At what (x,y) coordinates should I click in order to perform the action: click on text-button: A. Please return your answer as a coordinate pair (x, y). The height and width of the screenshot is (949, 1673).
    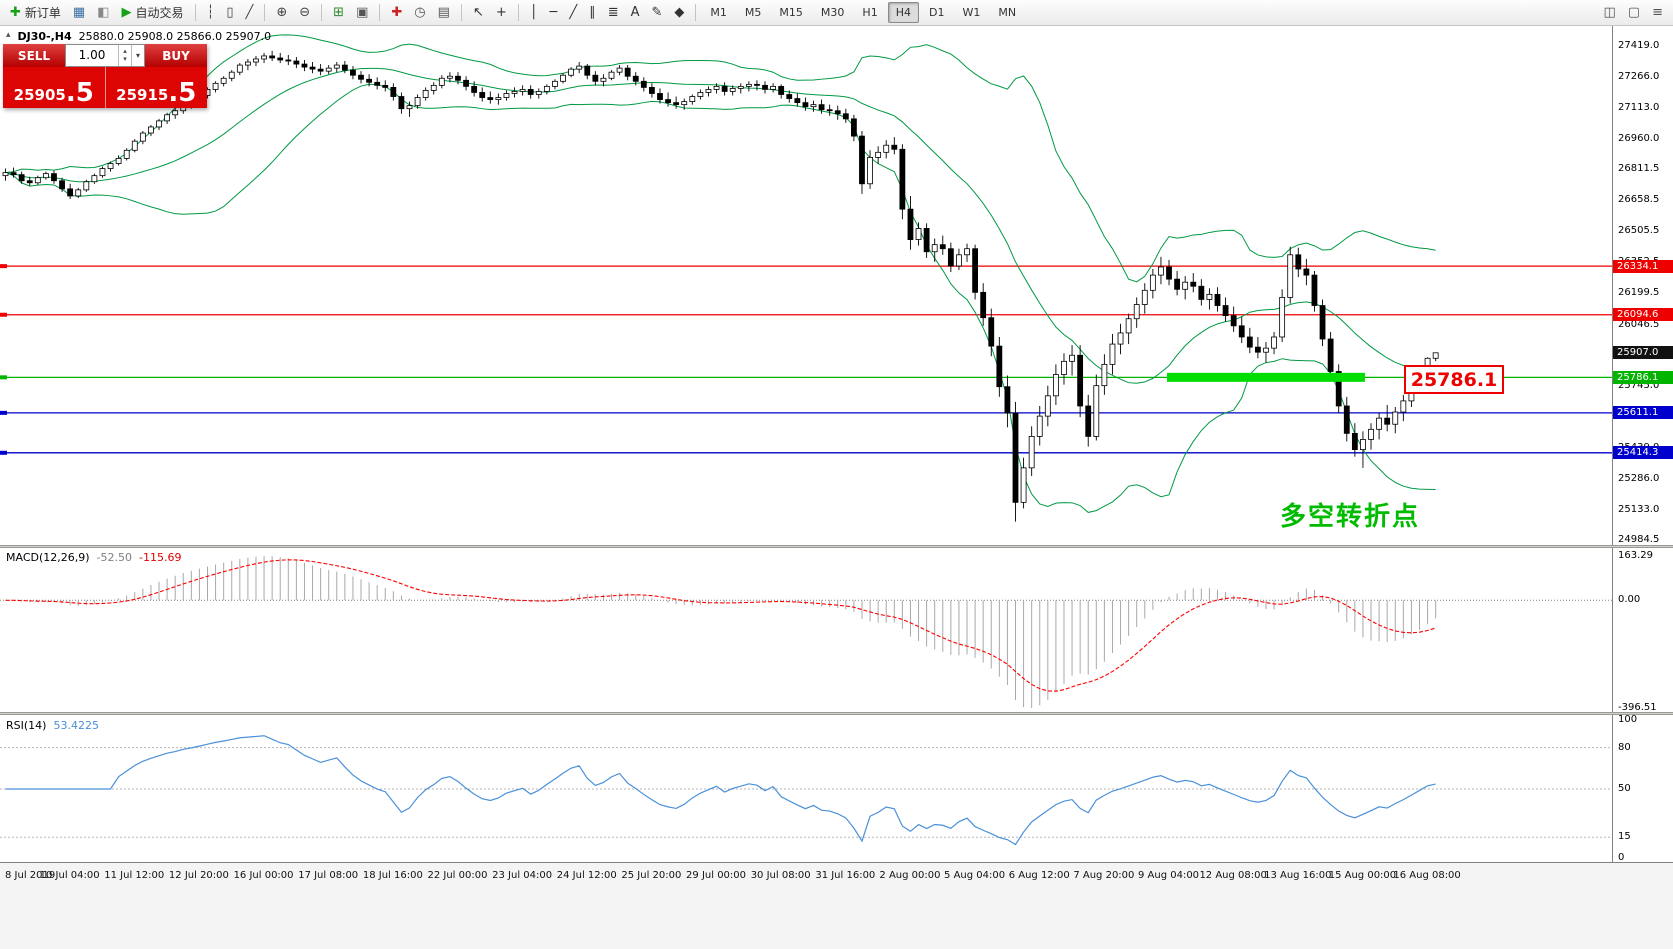
    Looking at the image, I should click on (635, 12).